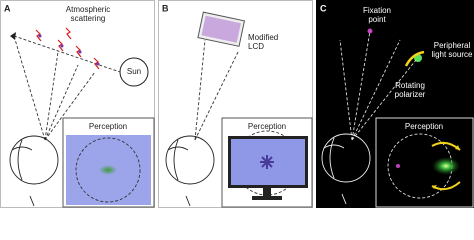 The height and width of the screenshot is (240, 474). I want to click on annotation: point, so click(377, 19).